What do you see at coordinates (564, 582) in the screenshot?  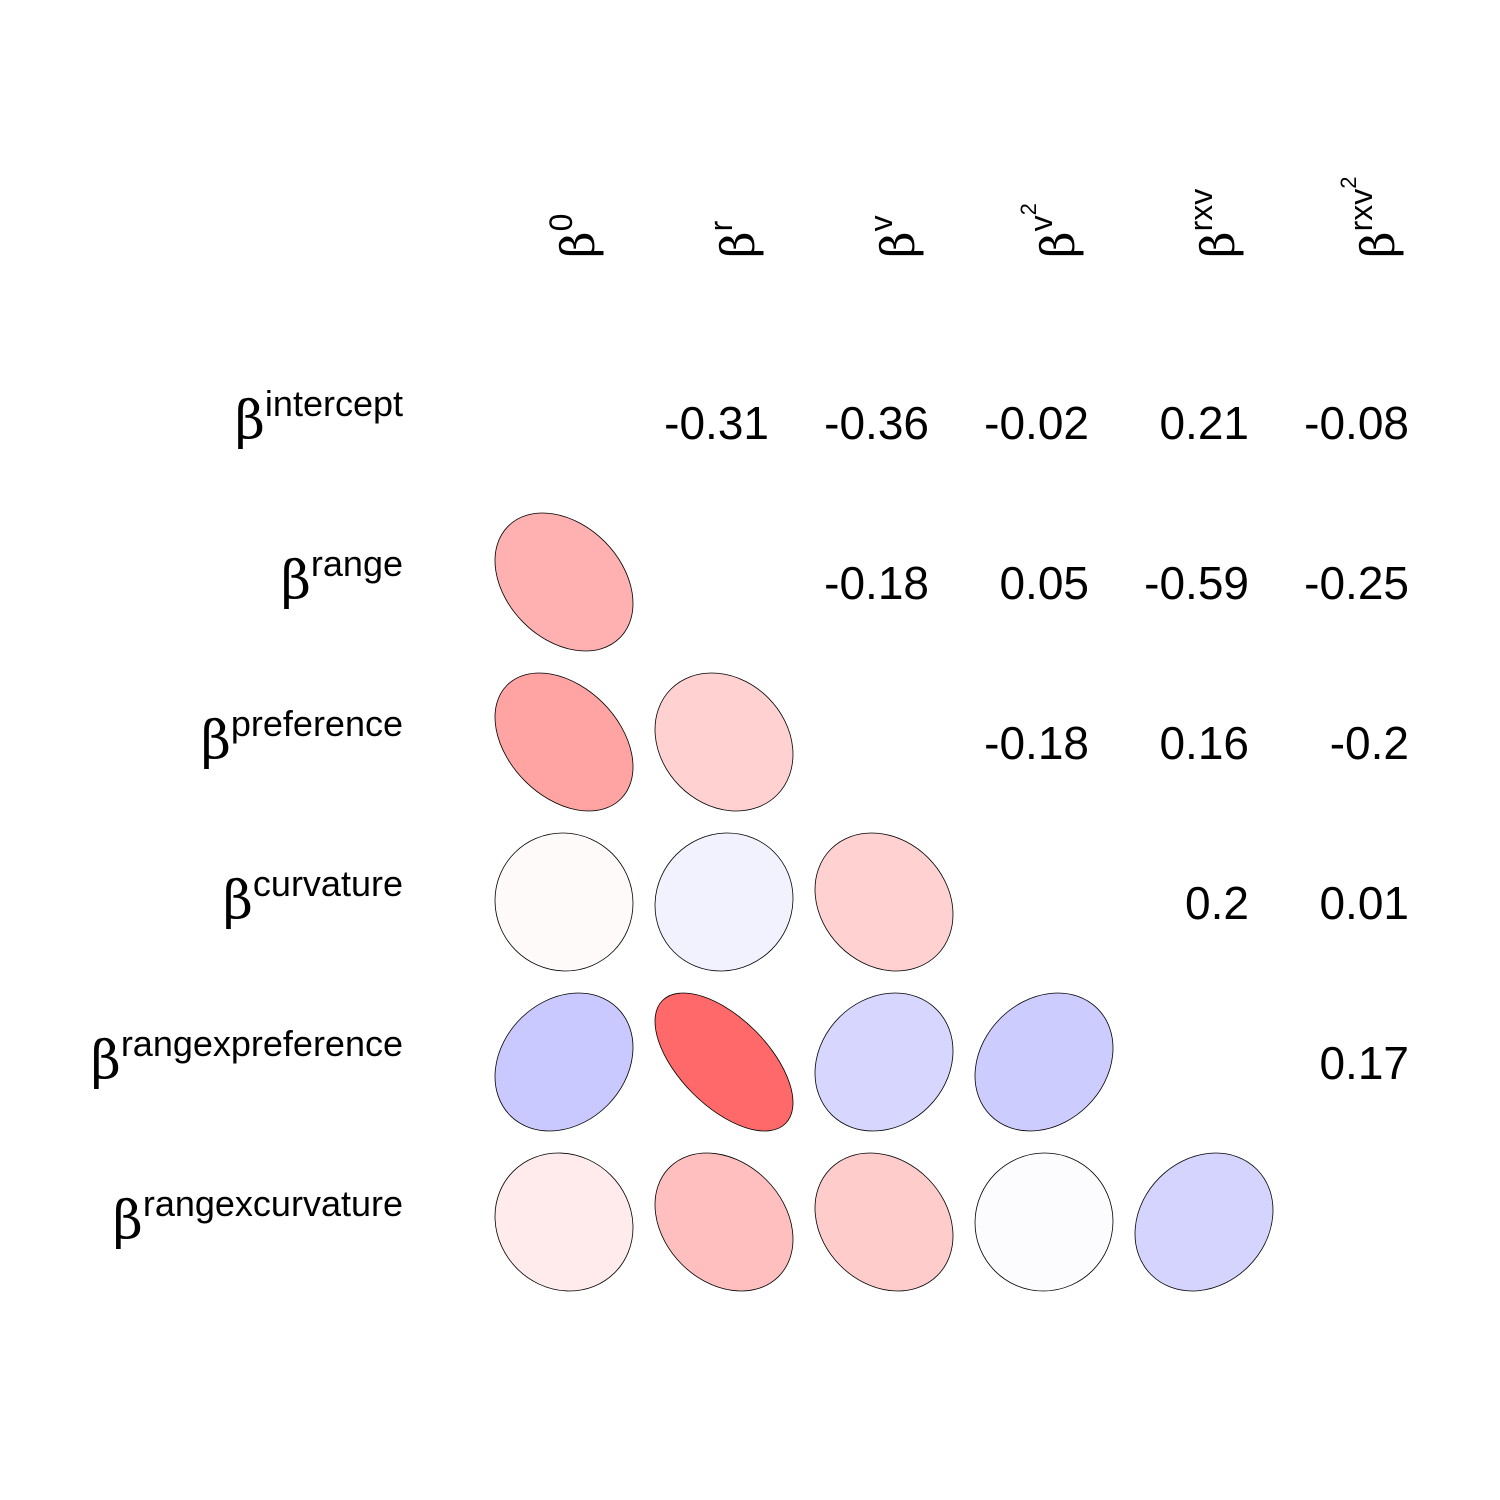 I see `correlation-ellipse-r1-c0` at bounding box center [564, 582].